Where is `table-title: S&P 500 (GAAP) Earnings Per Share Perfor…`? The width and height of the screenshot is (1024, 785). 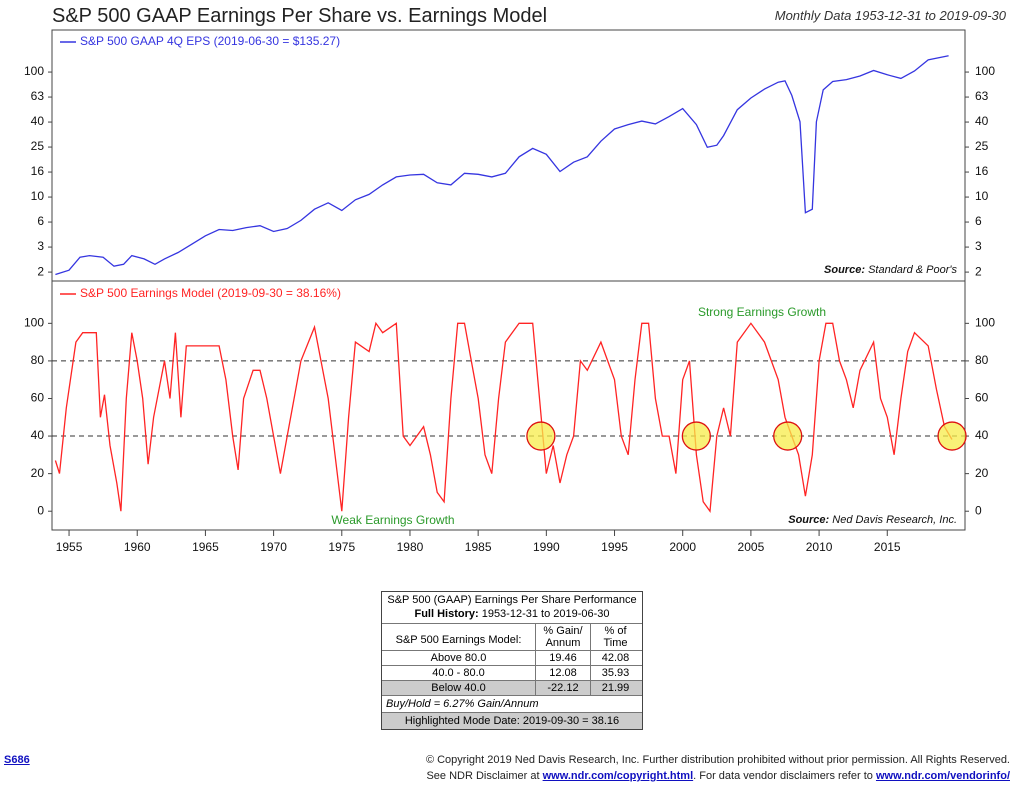 table-title: S&P 500 (GAAP) Earnings Per Share Perfor… is located at coordinates (512, 600).